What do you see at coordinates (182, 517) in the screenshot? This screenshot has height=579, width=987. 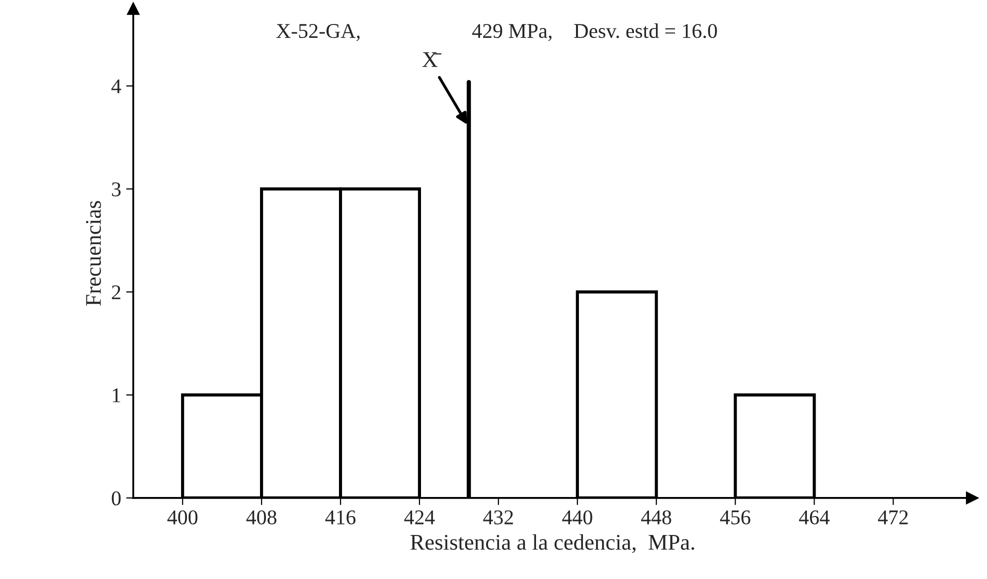 I see `x-tick-label: 400` at bounding box center [182, 517].